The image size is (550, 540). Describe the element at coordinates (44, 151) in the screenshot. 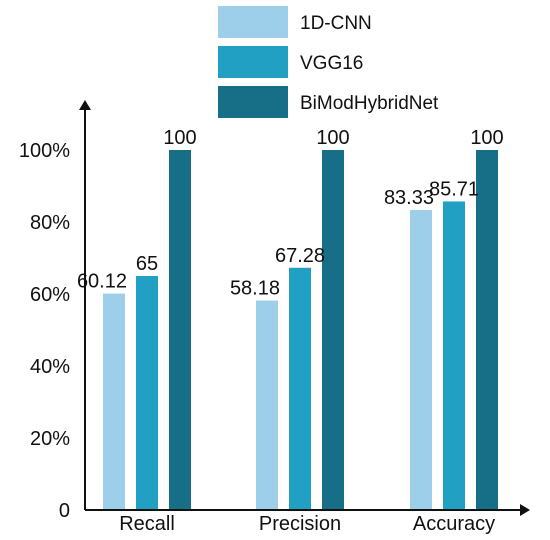

I see `y-tick-label: 100%` at that location.